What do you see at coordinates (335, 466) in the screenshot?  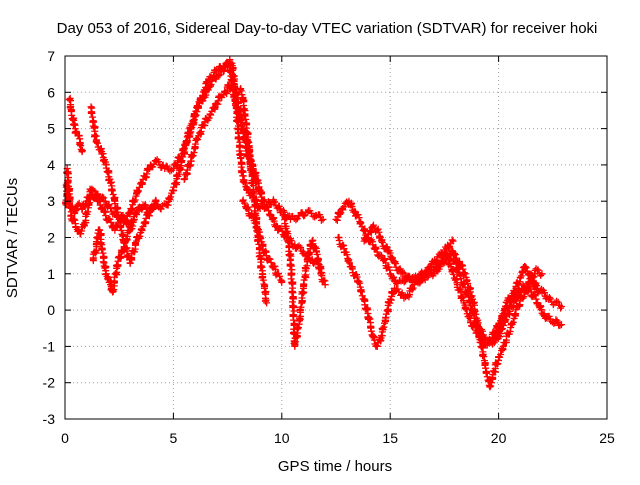 I see `x-axis-label: GPS time / hours` at bounding box center [335, 466].